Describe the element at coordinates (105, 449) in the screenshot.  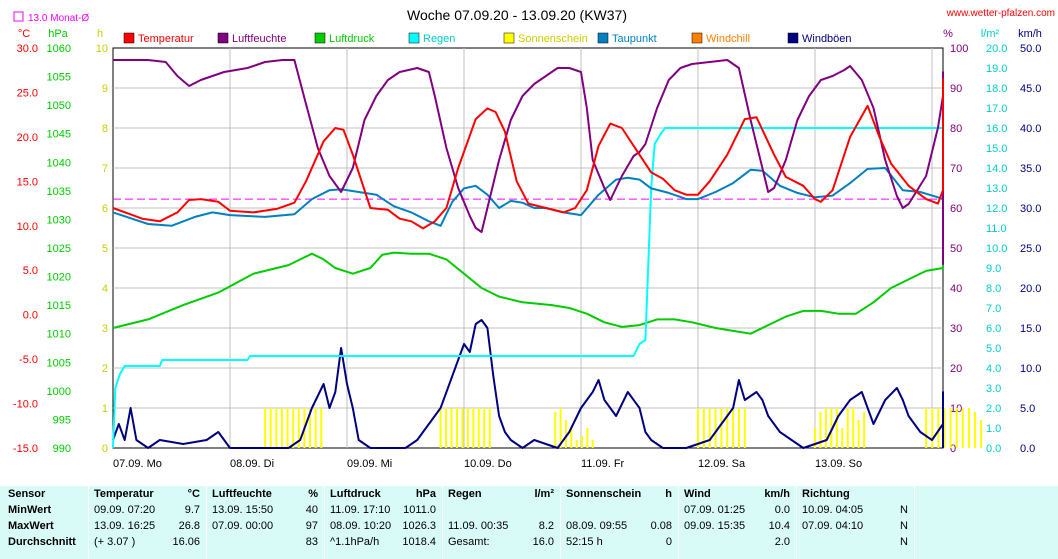
I see `sunshine-tick: 0` at that location.